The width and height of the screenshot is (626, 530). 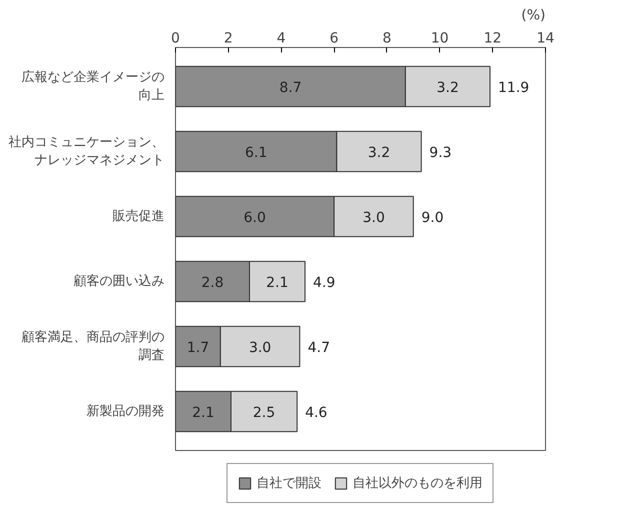 I want to click on data-label: 2.5, so click(x=264, y=413).